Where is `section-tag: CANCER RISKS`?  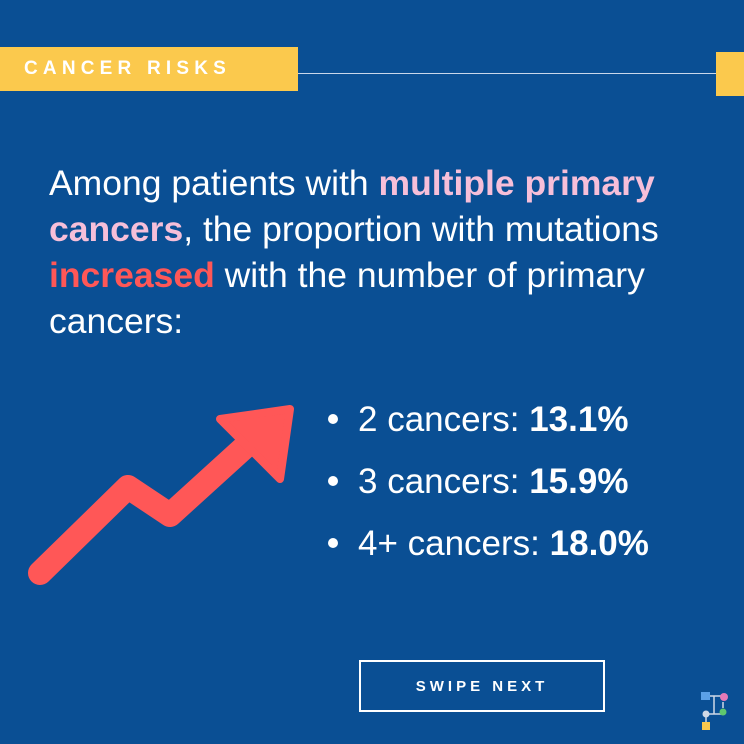 section-tag: CANCER RISKS is located at coordinates (149, 69).